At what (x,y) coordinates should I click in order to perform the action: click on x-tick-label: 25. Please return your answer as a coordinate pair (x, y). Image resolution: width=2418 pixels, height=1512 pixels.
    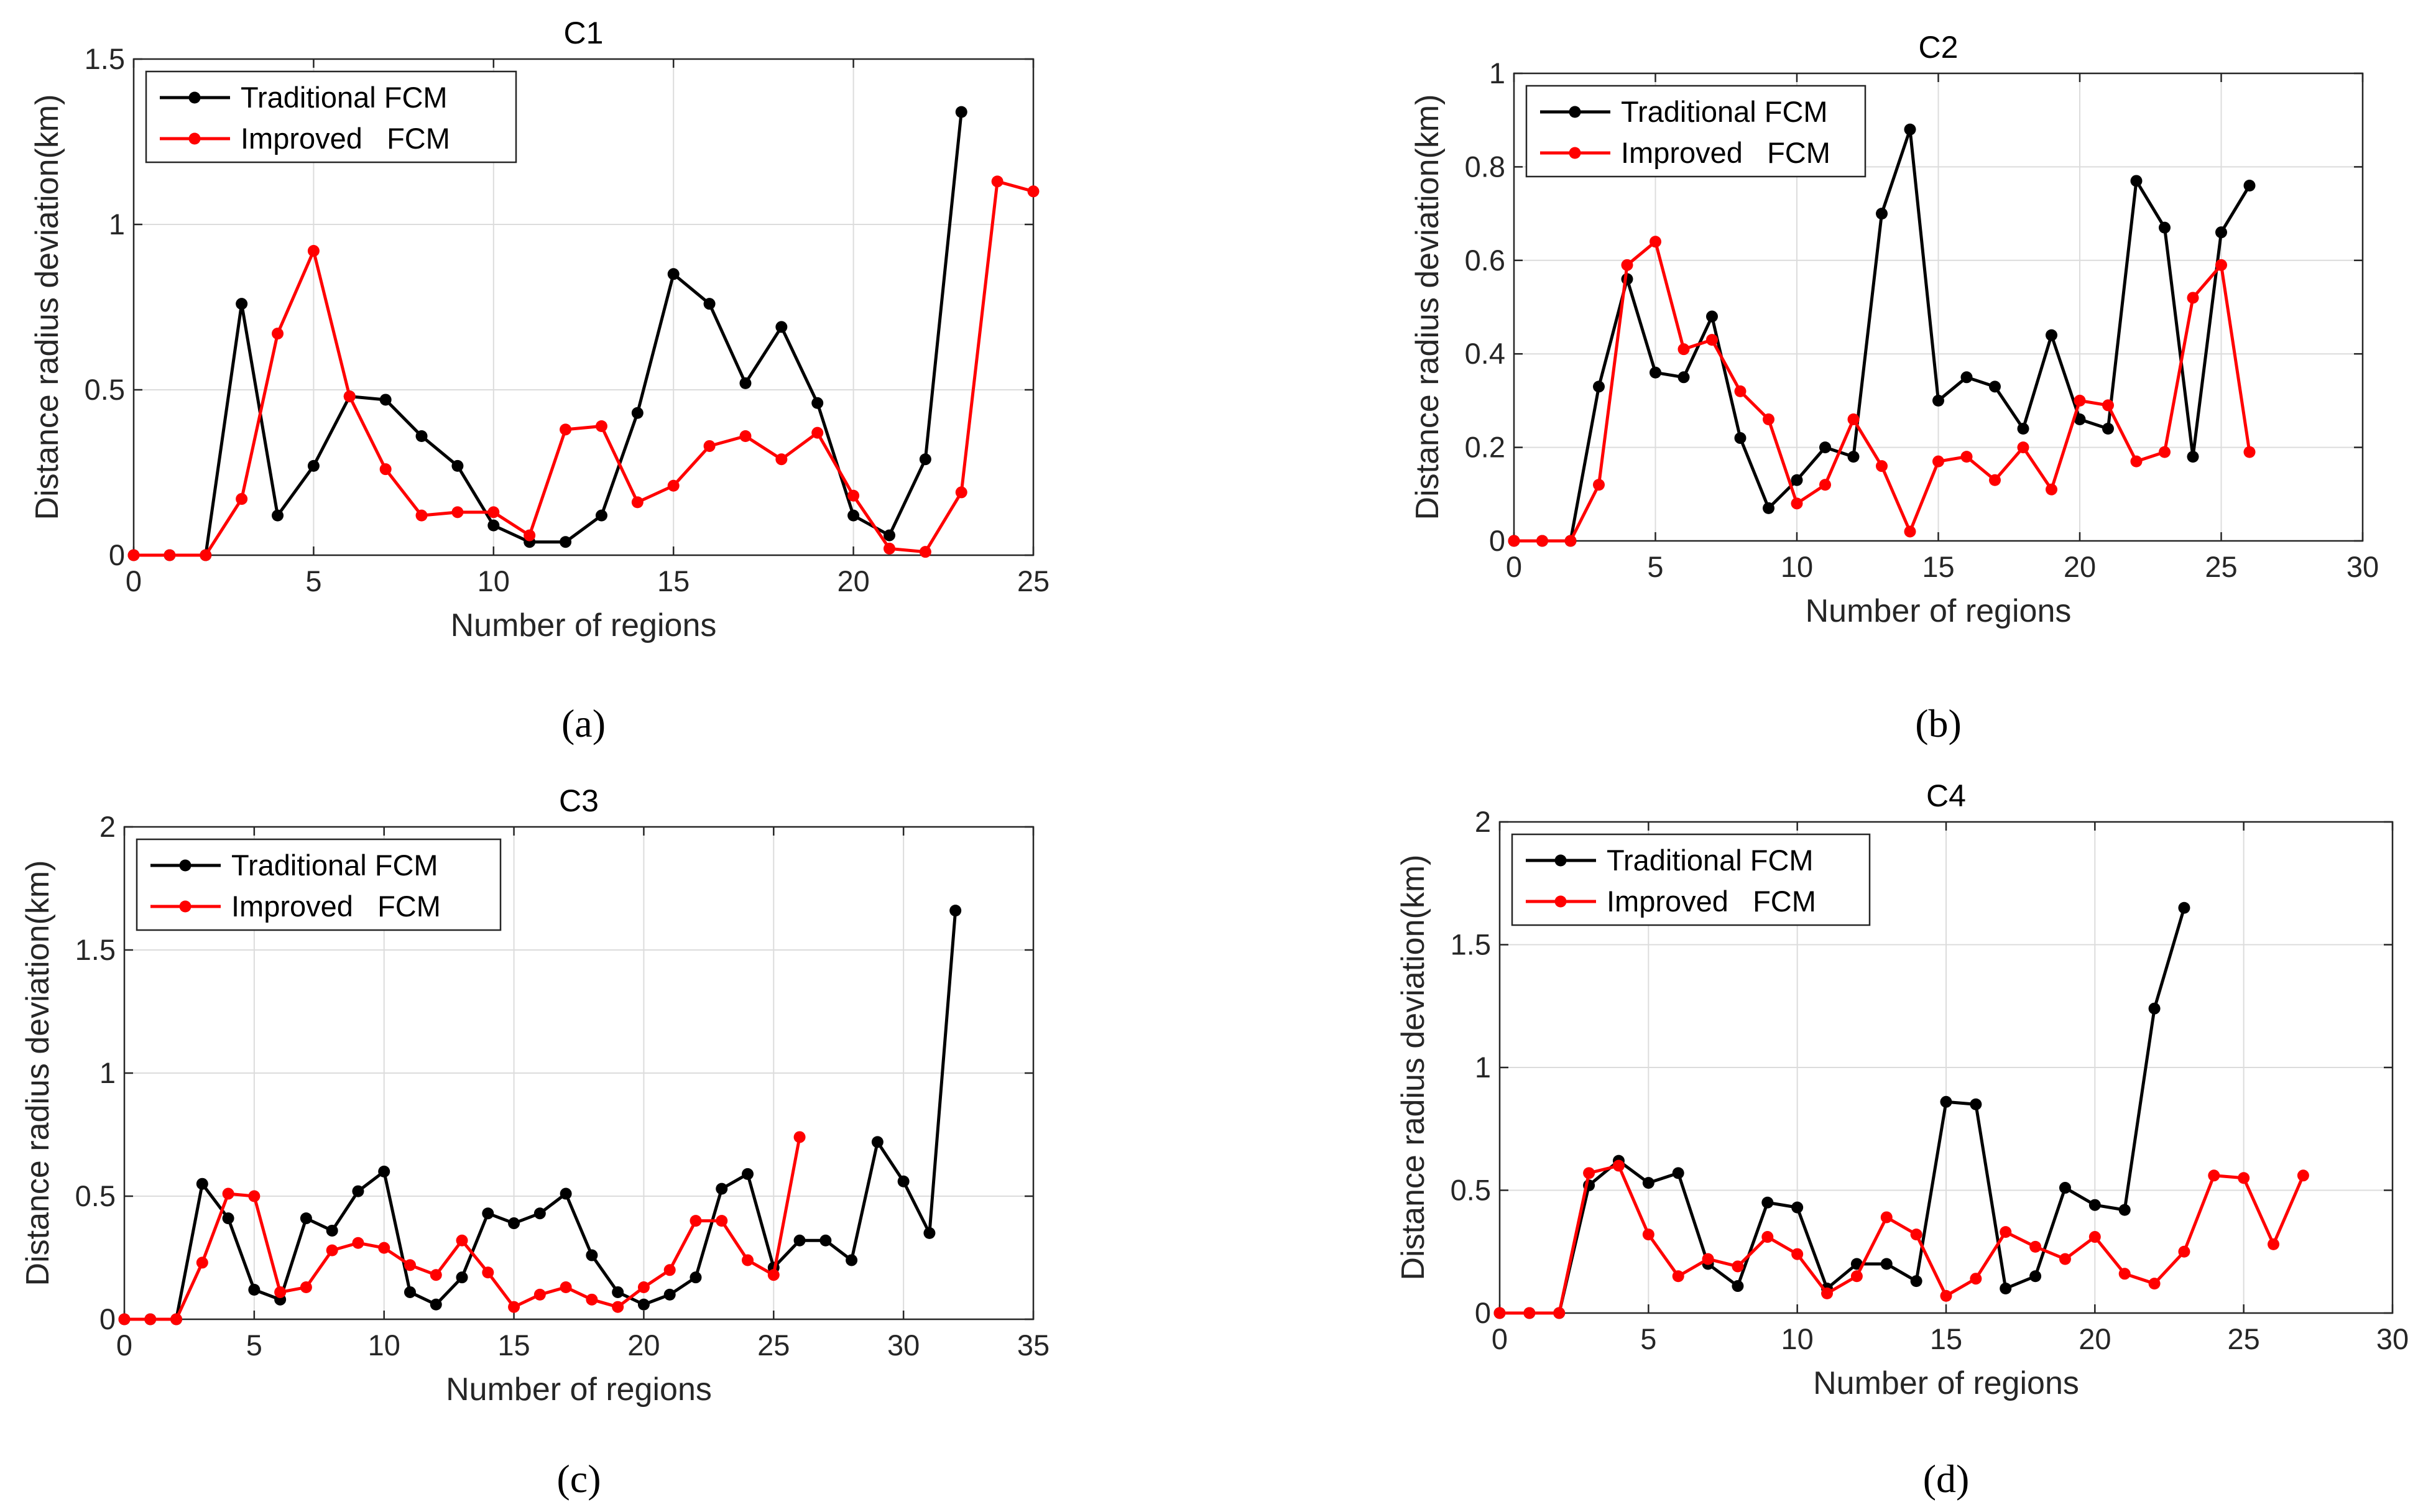
    Looking at the image, I should click on (1033, 581).